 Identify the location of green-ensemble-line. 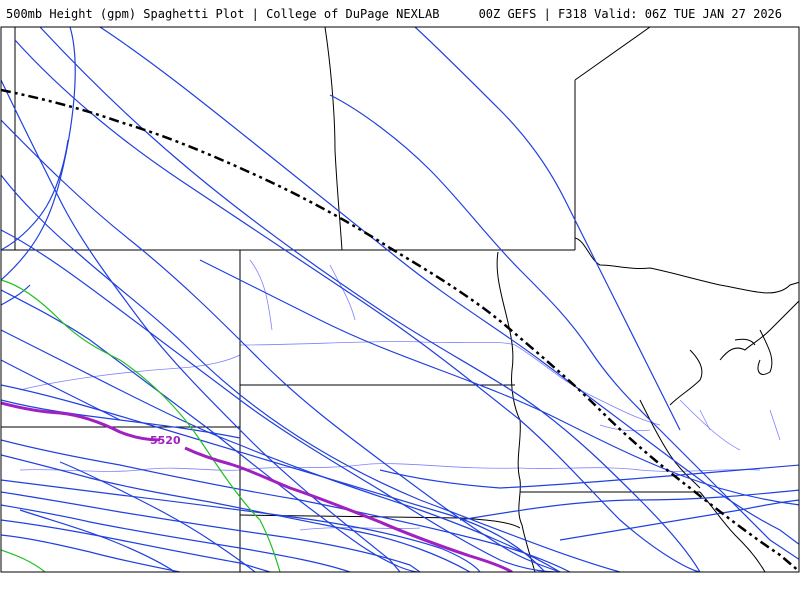
(23, 560).